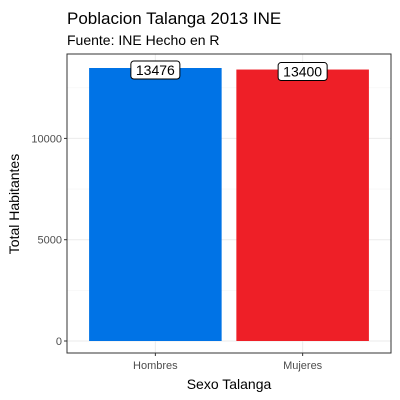  I want to click on y-axis: 0 5000 10000, so click(49, 240).